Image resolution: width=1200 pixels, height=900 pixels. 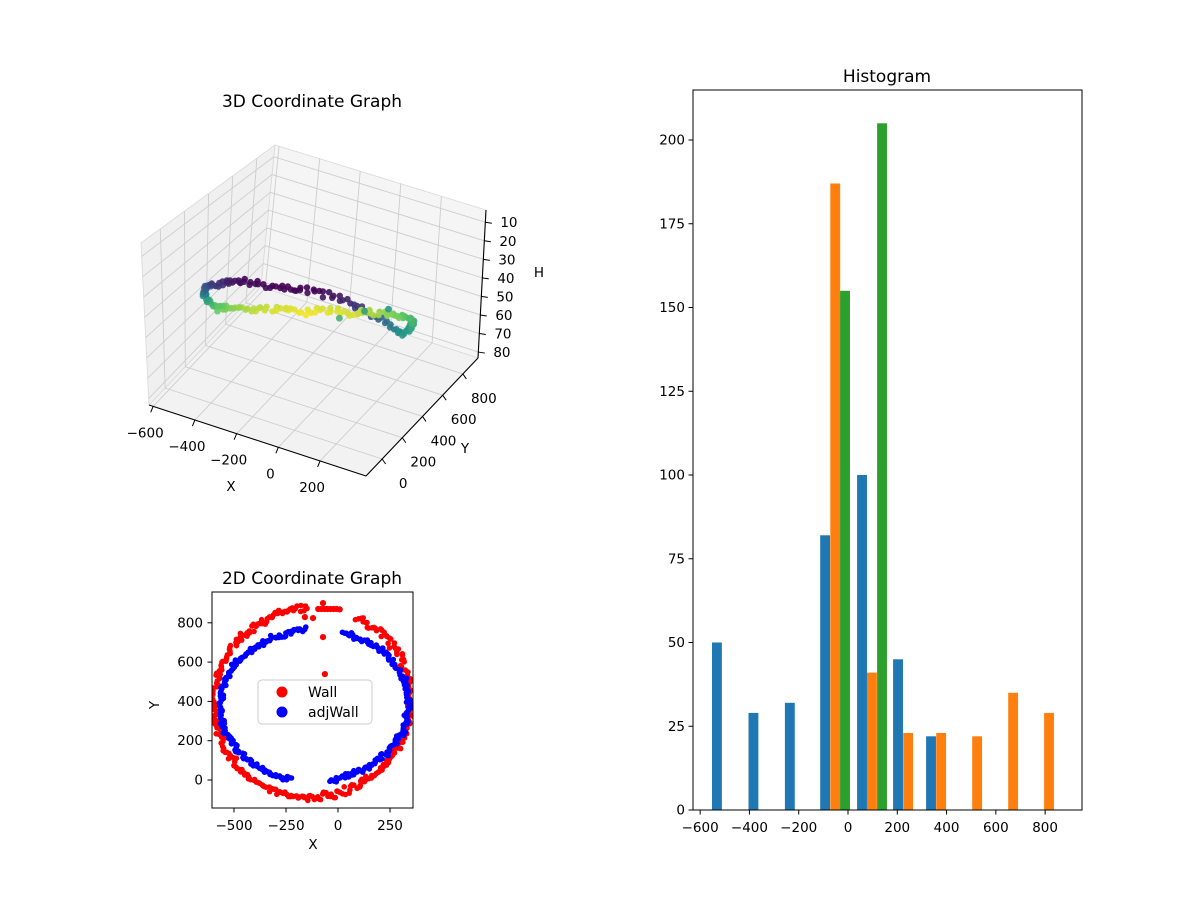 I want to click on tick-label: 40, so click(x=505, y=279).